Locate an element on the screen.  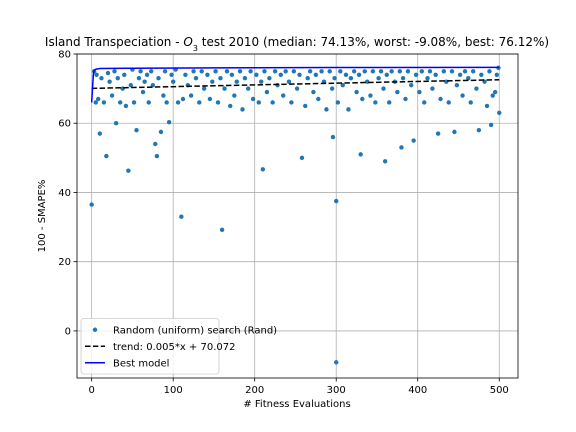
y-axis-label: 100 - SMAPE% is located at coordinates (42, 216).